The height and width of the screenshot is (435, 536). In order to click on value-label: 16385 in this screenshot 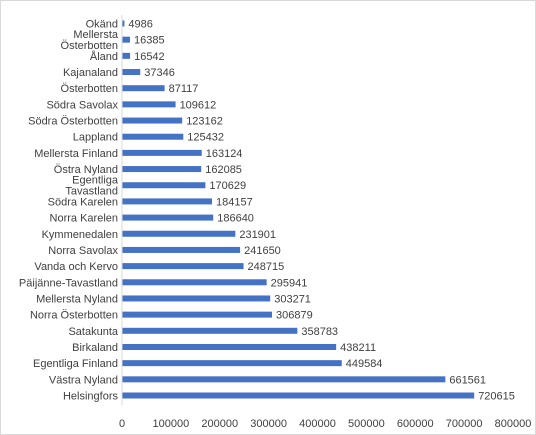, I will do `click(149, 41)`.